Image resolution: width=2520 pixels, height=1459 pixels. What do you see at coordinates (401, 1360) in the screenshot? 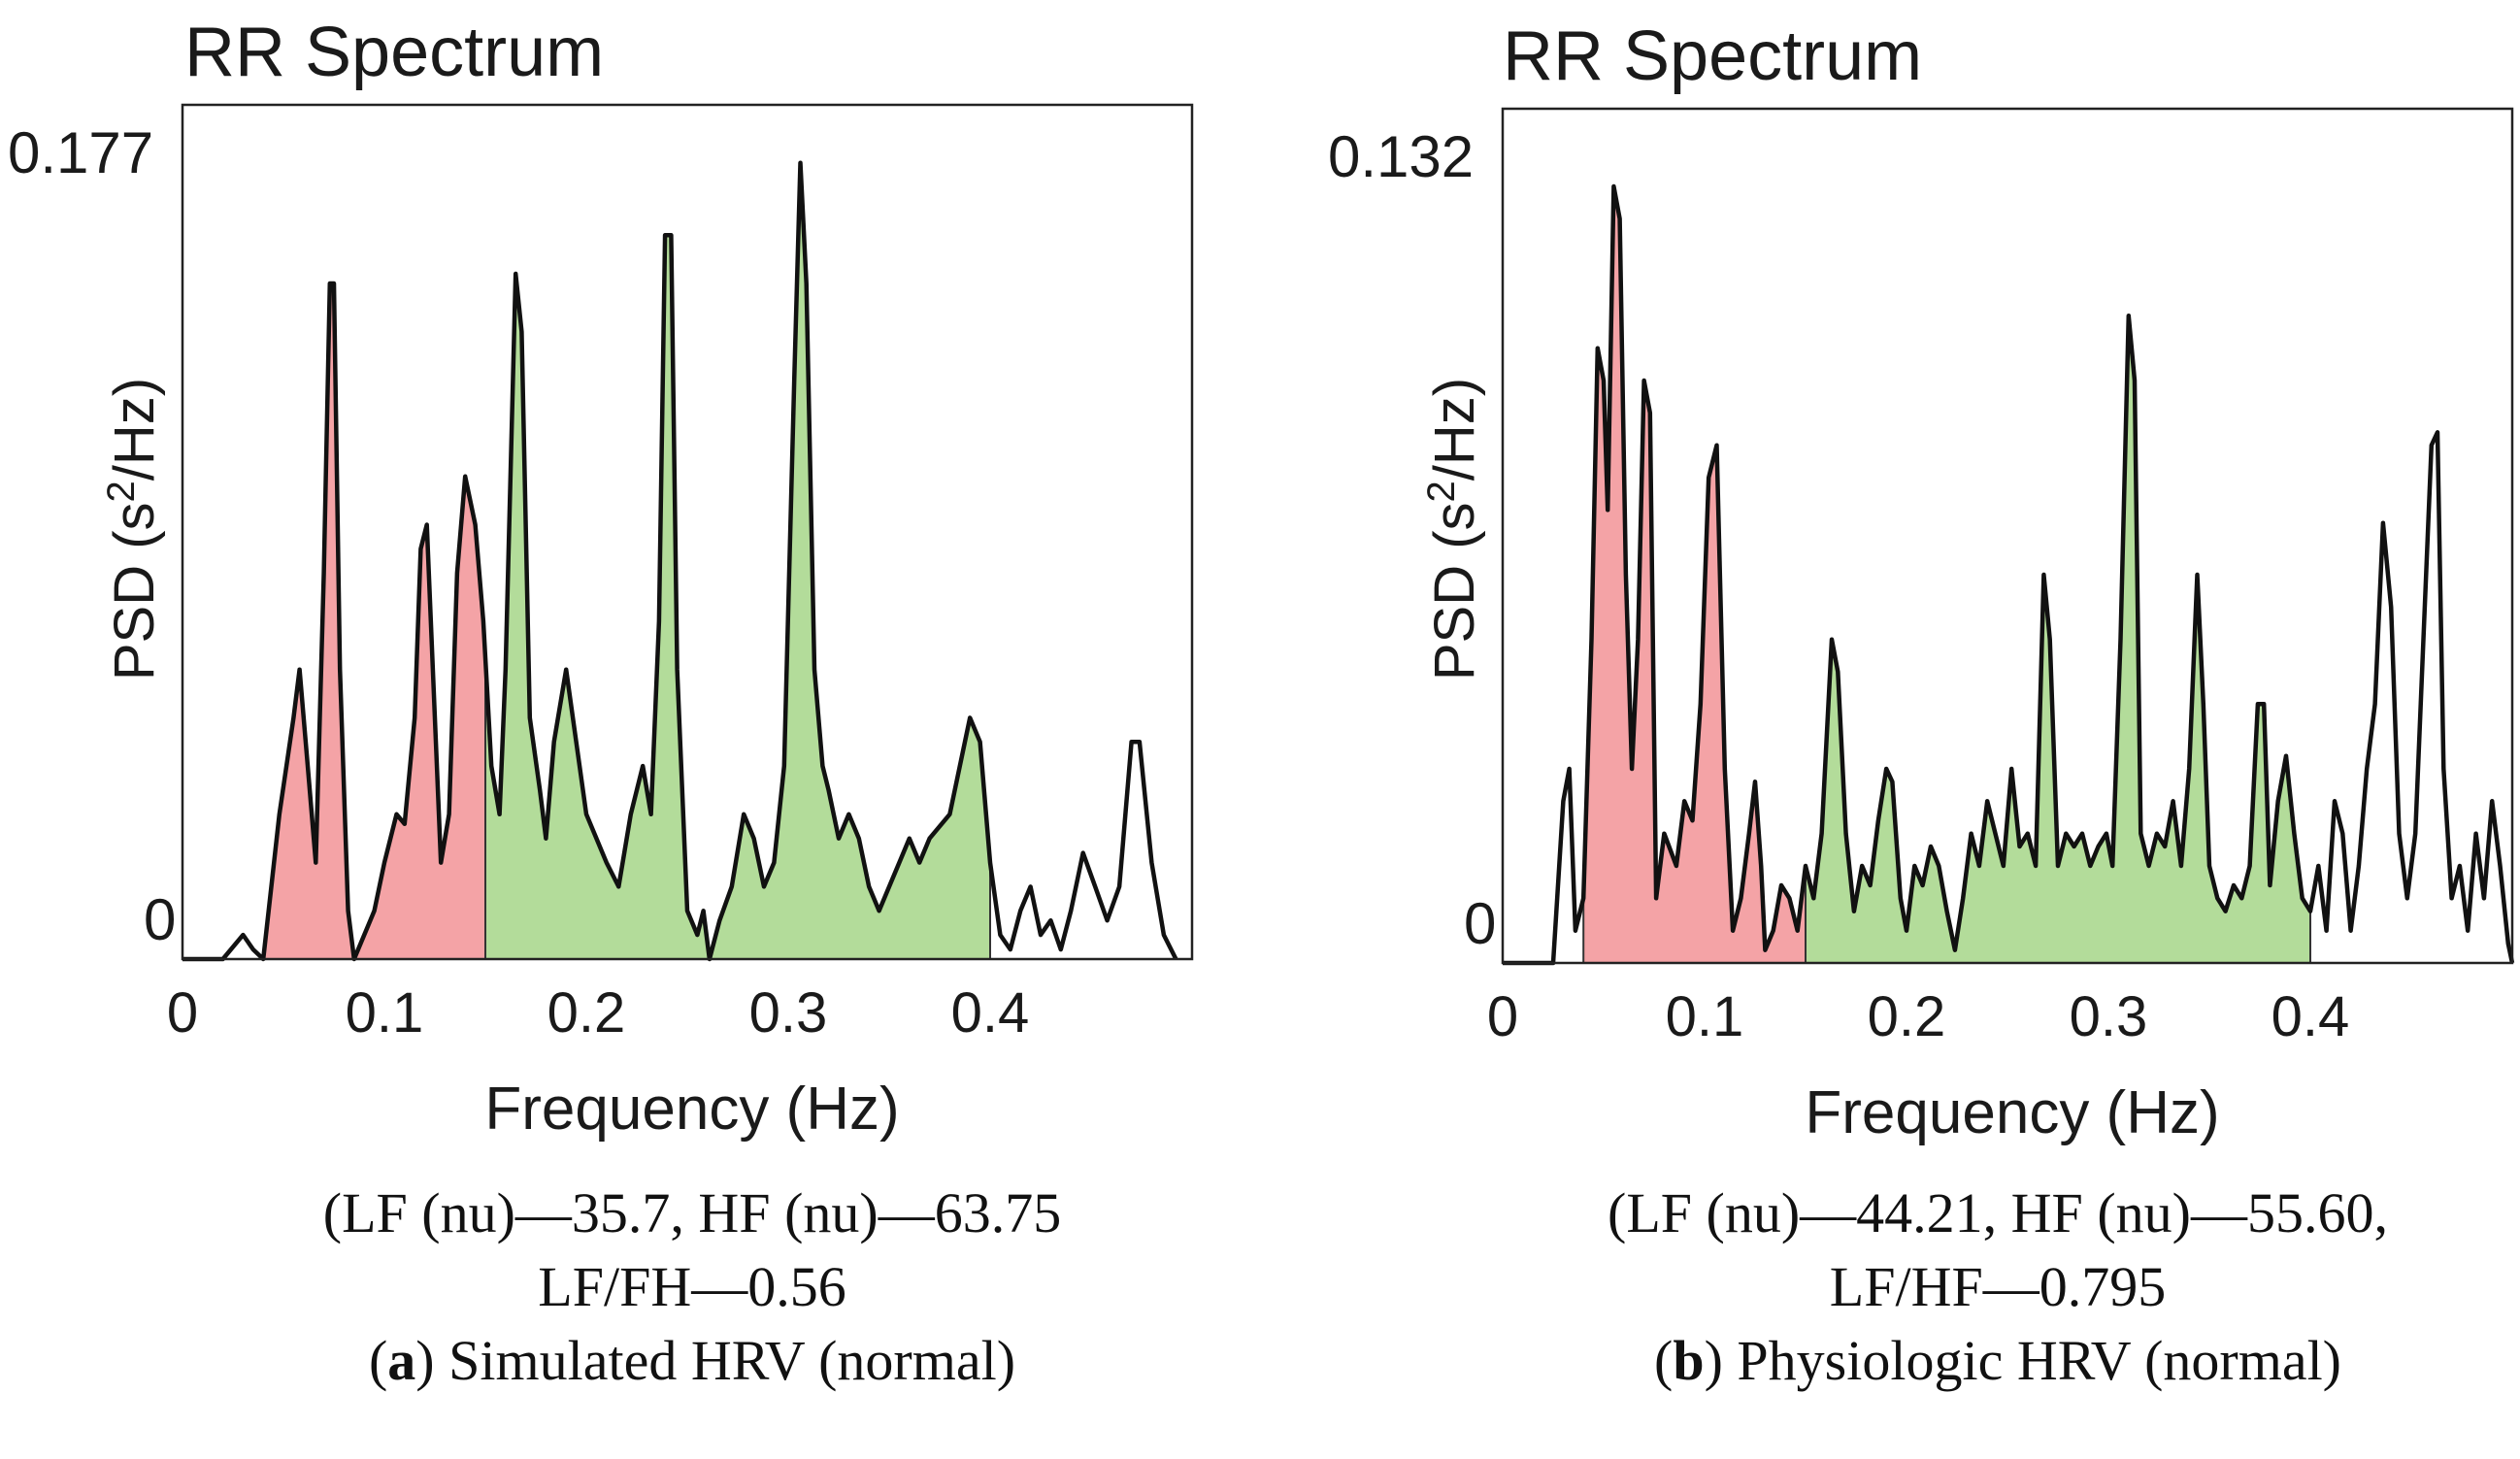
I see `panel-a-caption-letter: a` at bounding box center [401, 1360].